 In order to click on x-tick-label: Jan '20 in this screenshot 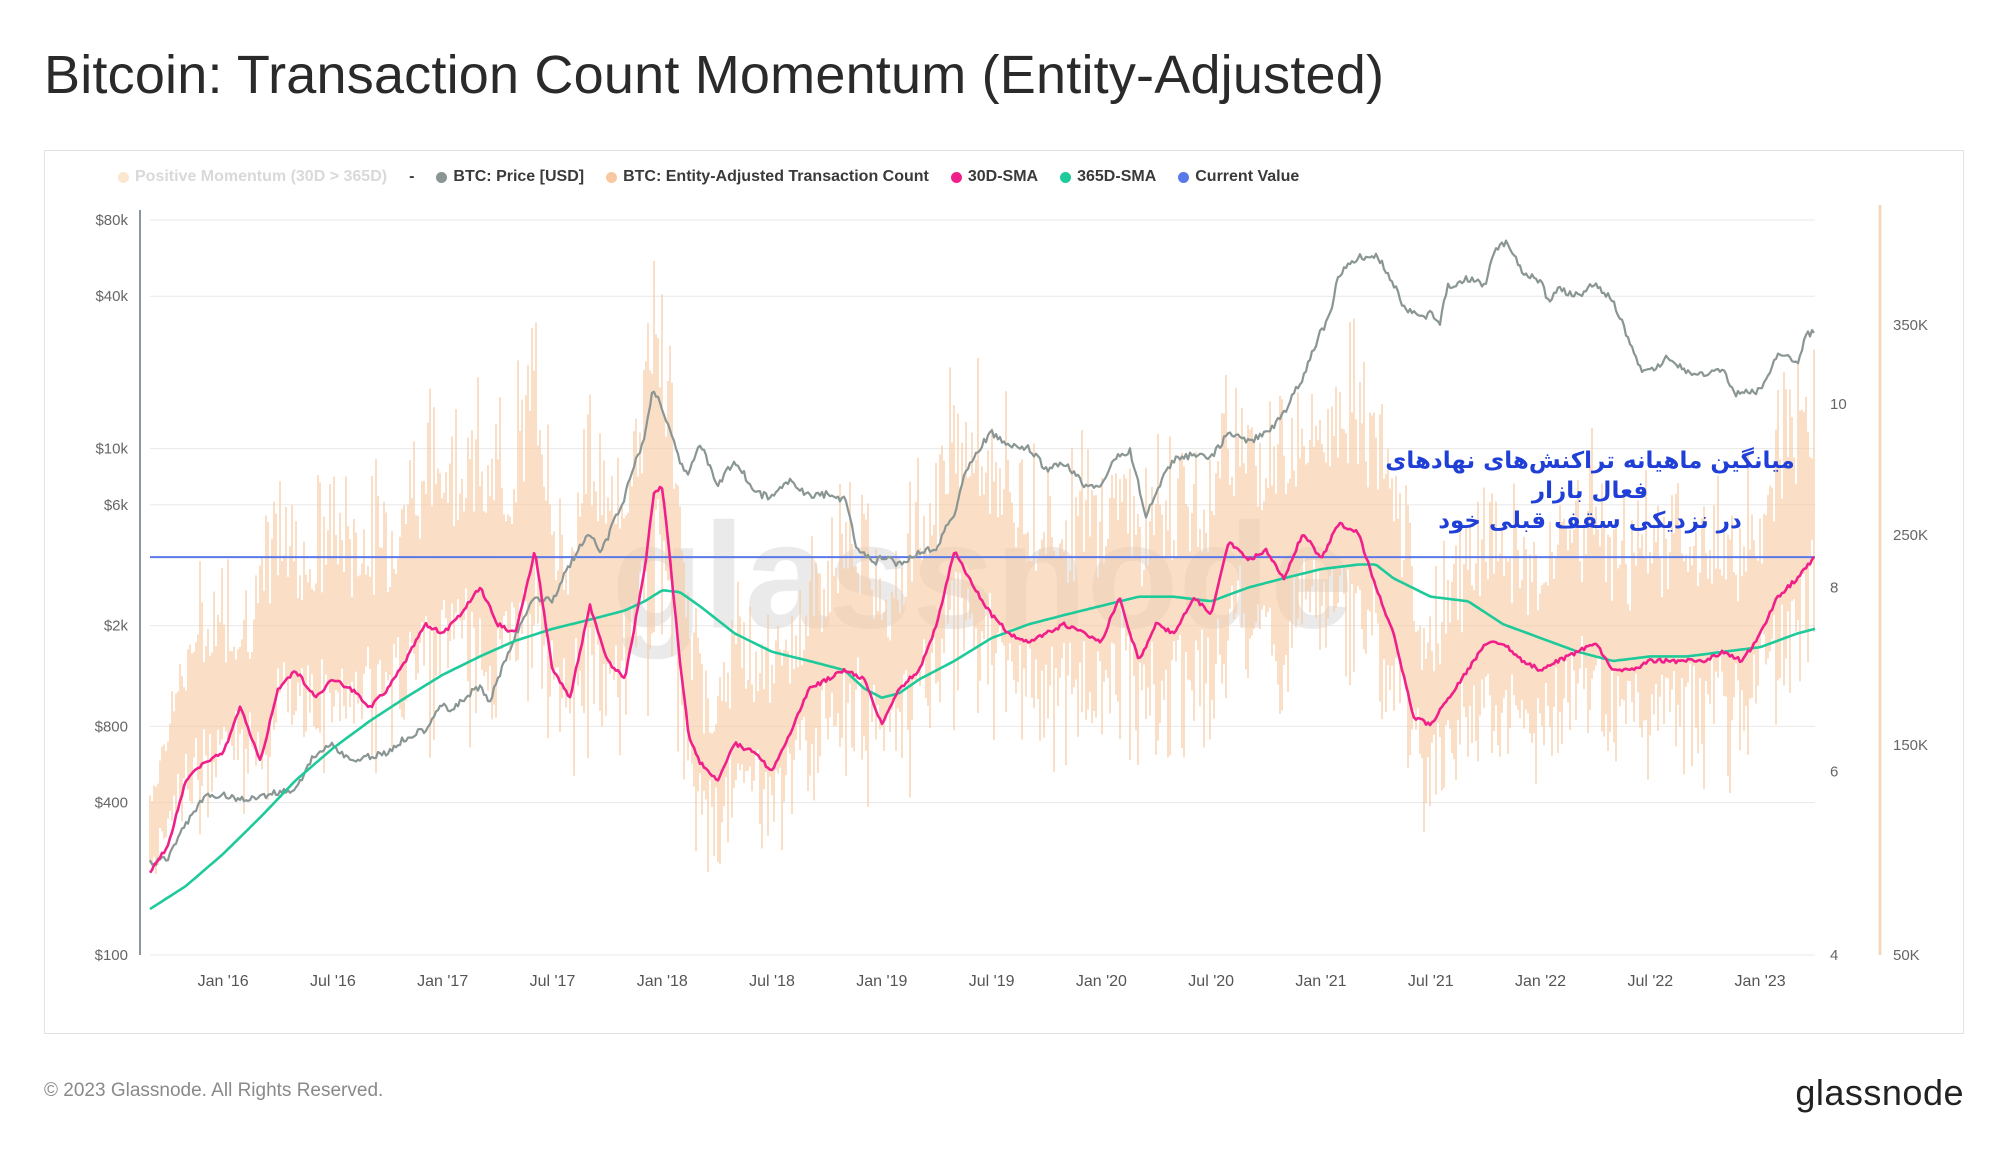, I will do `click(1101, 981)`.